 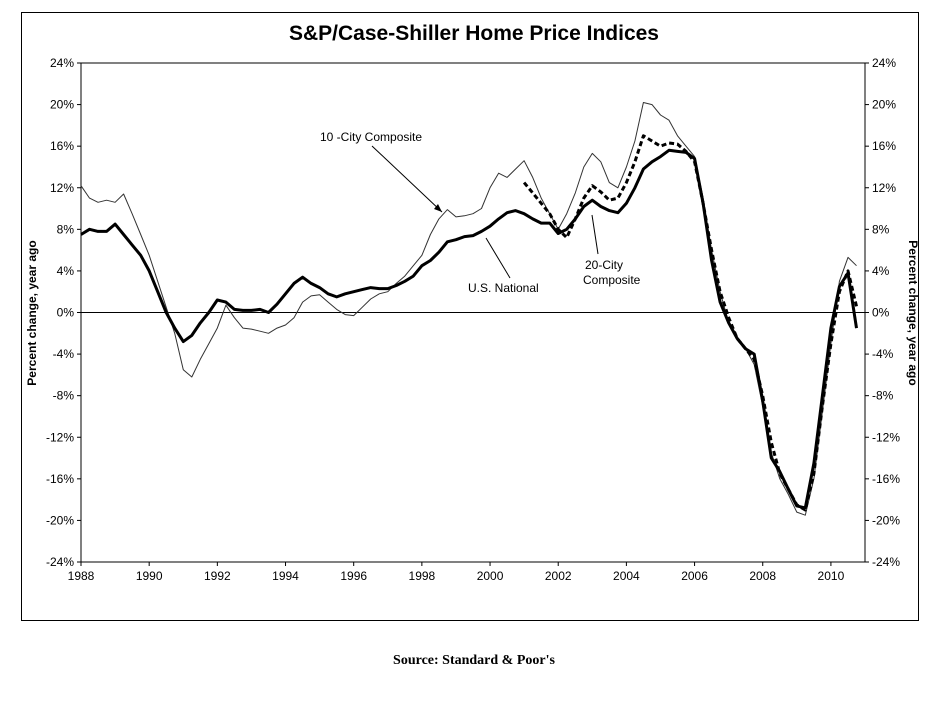 What do you see at coordinates (694, 576) in the screenshot?
I see `x-tick-label: 2006` at bounding box center [694, 576].